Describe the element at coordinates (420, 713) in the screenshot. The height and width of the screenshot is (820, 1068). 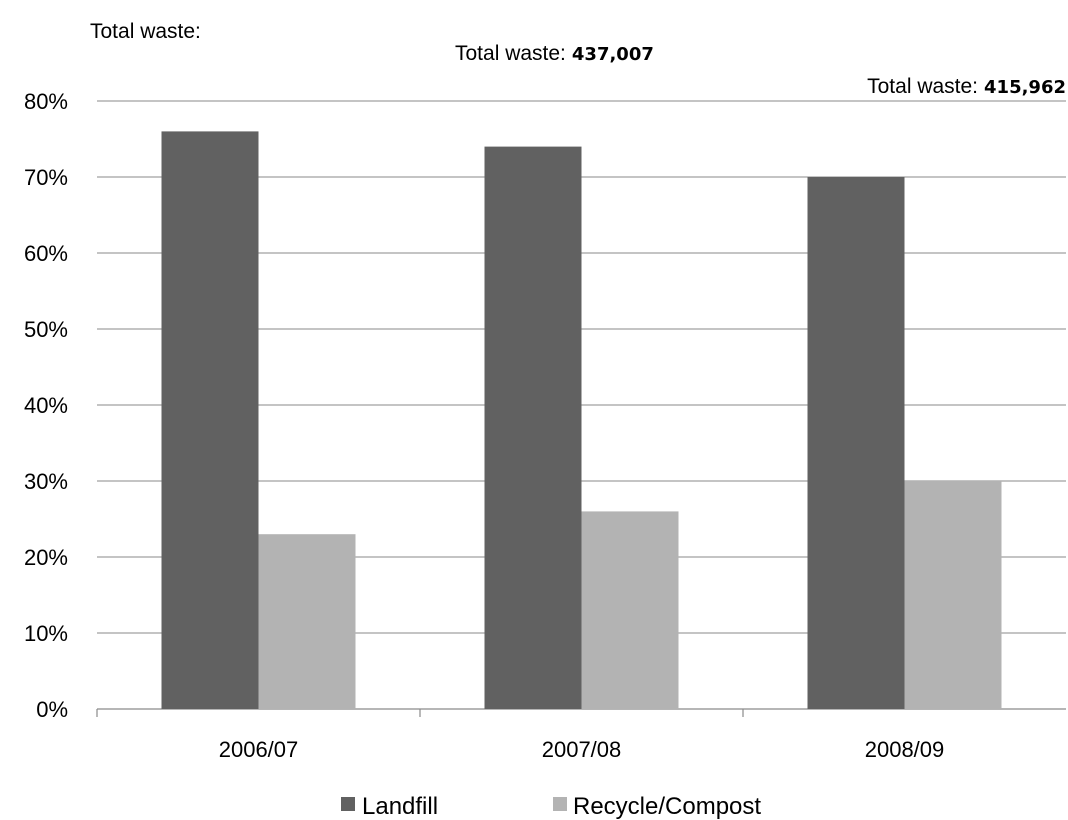
I see `x-axis-tick-marks` at that location.